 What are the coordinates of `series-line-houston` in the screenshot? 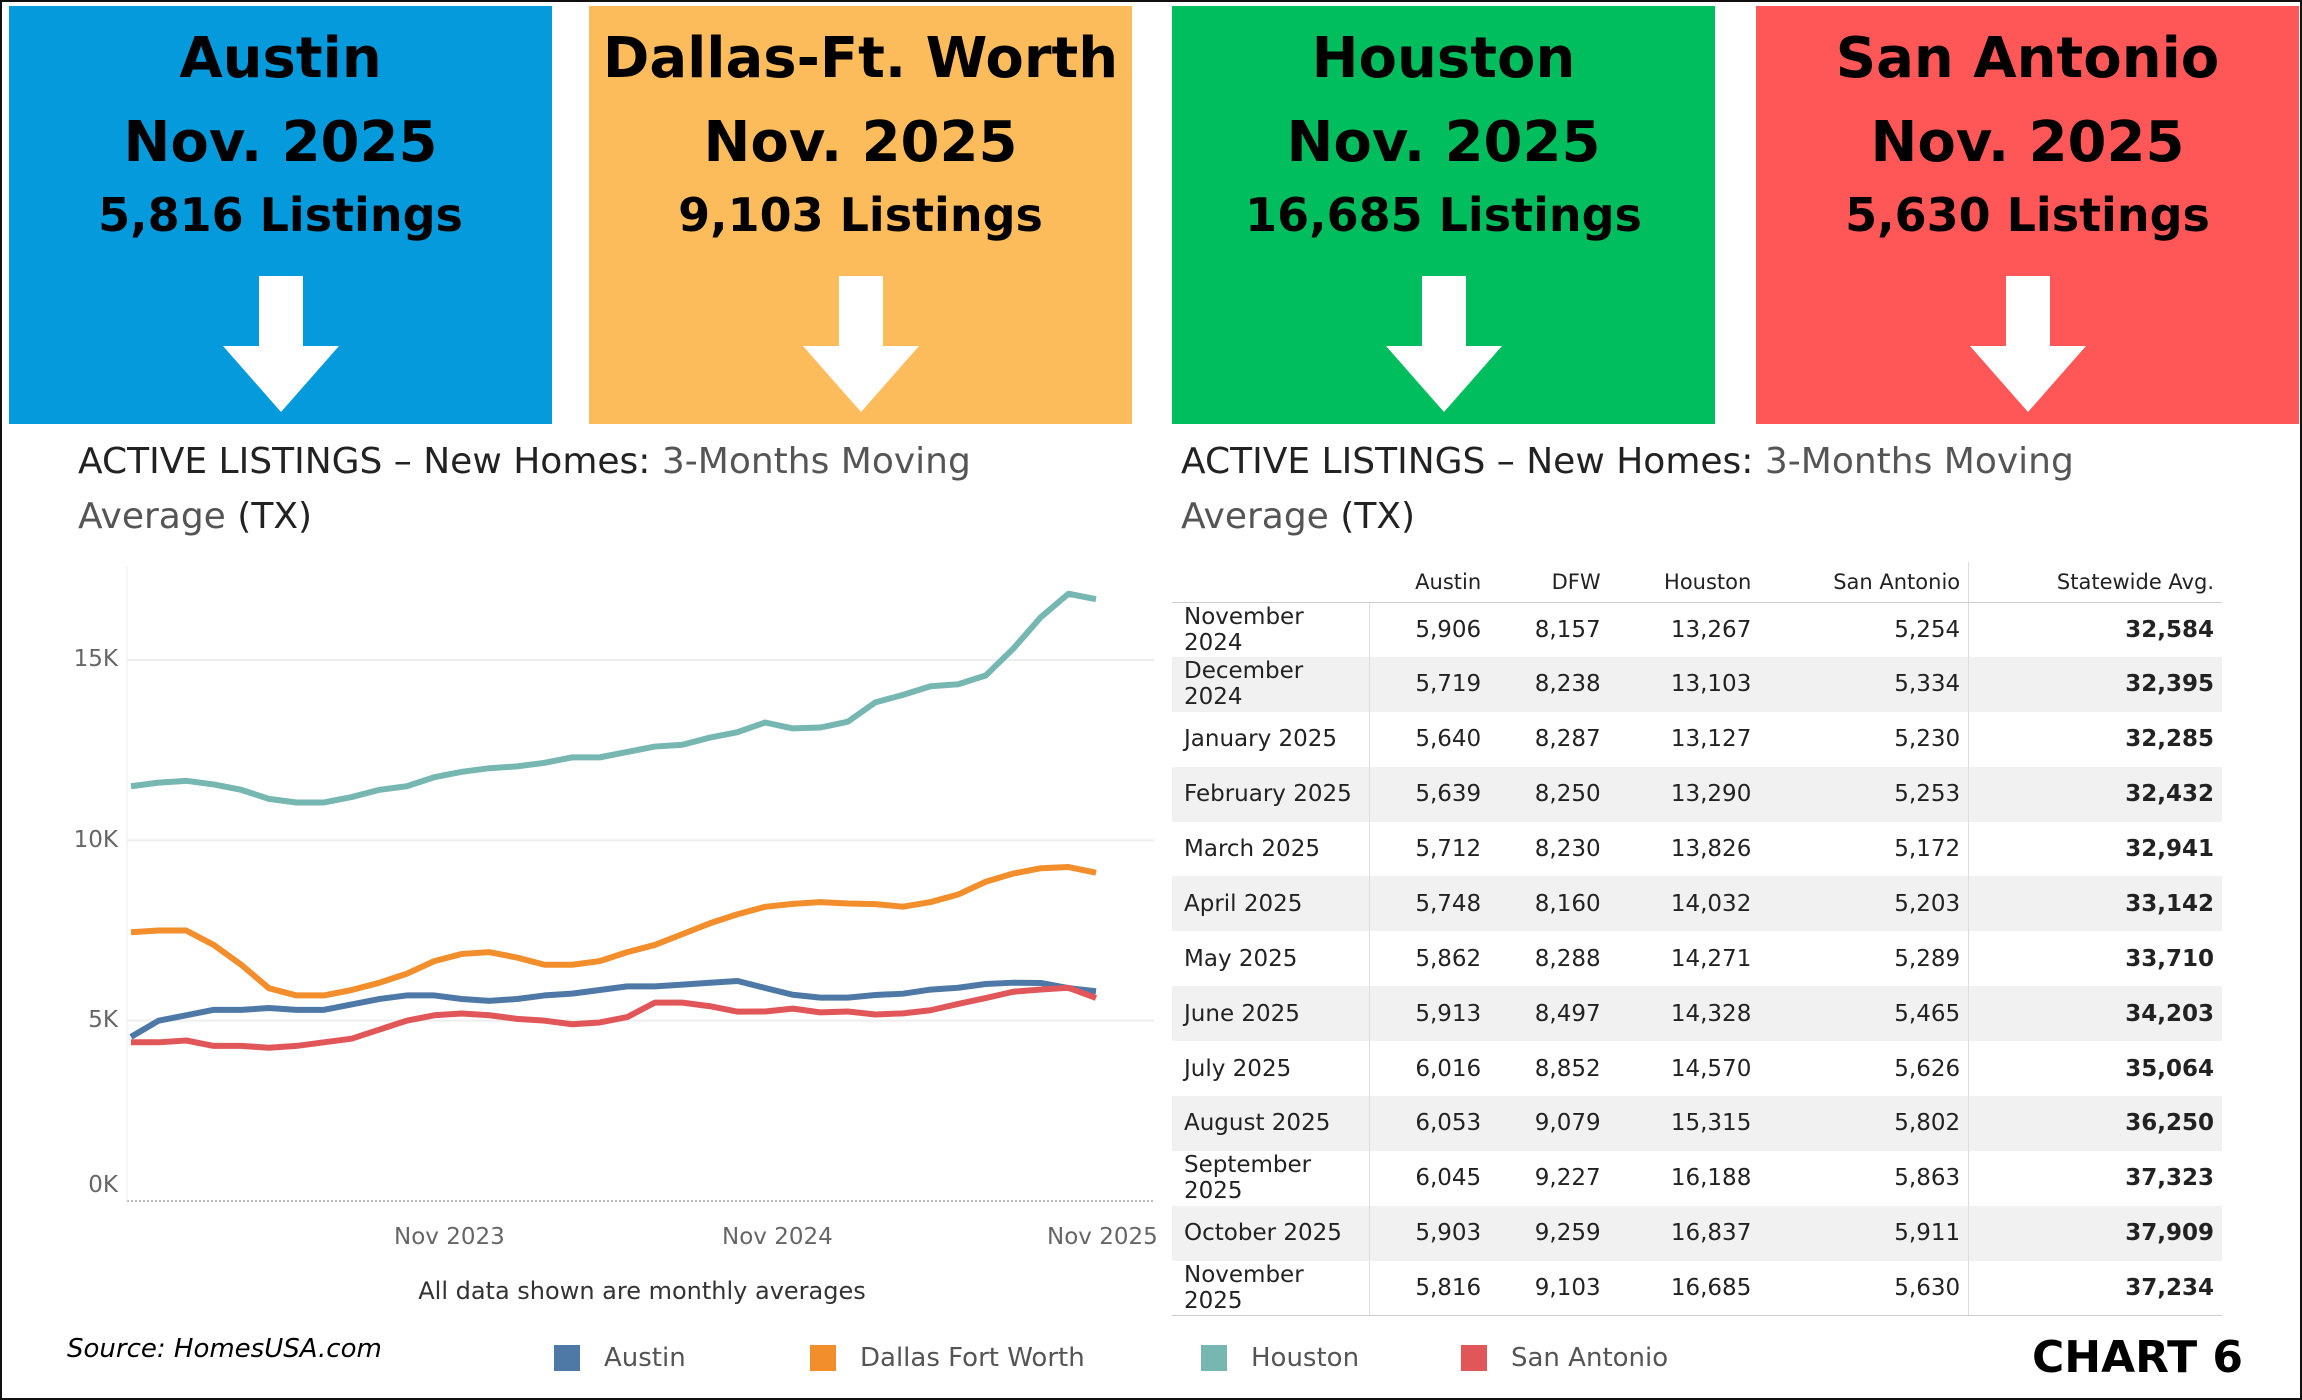 It's located at (613, 698).